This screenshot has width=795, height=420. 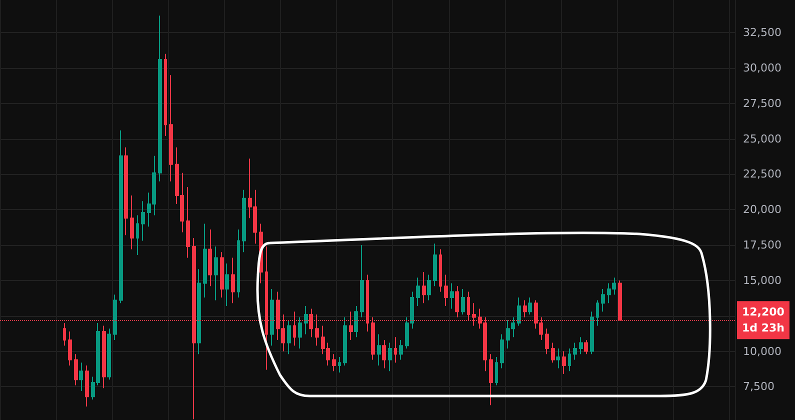 I want to click on y-tick-label: 7,500, so click(x=758, y=387).